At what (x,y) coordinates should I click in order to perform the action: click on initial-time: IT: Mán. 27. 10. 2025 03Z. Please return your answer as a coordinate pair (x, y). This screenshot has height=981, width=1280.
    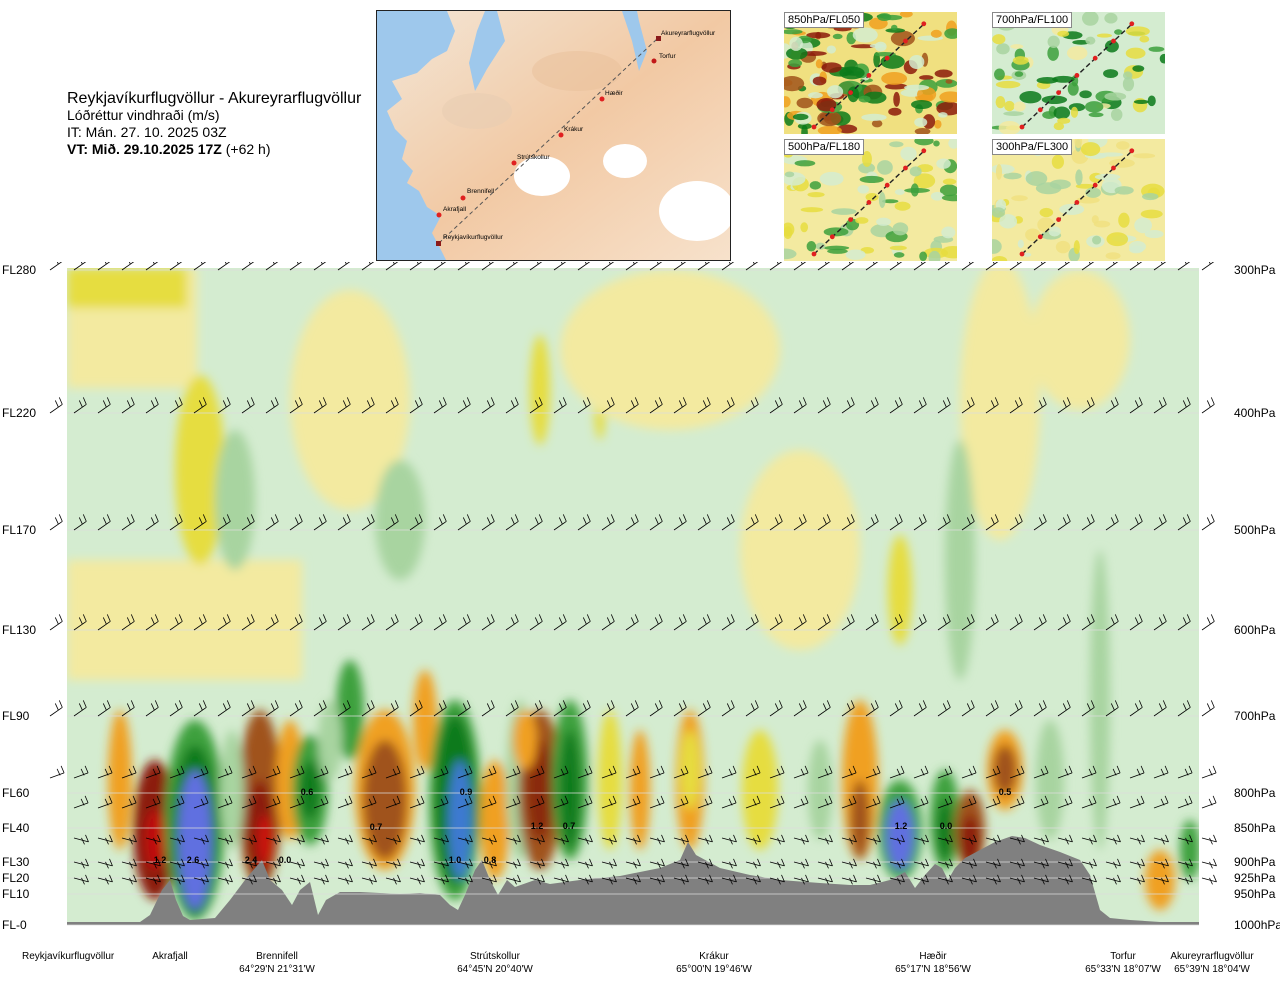
    Looking at the image, I should click on (147, 132).